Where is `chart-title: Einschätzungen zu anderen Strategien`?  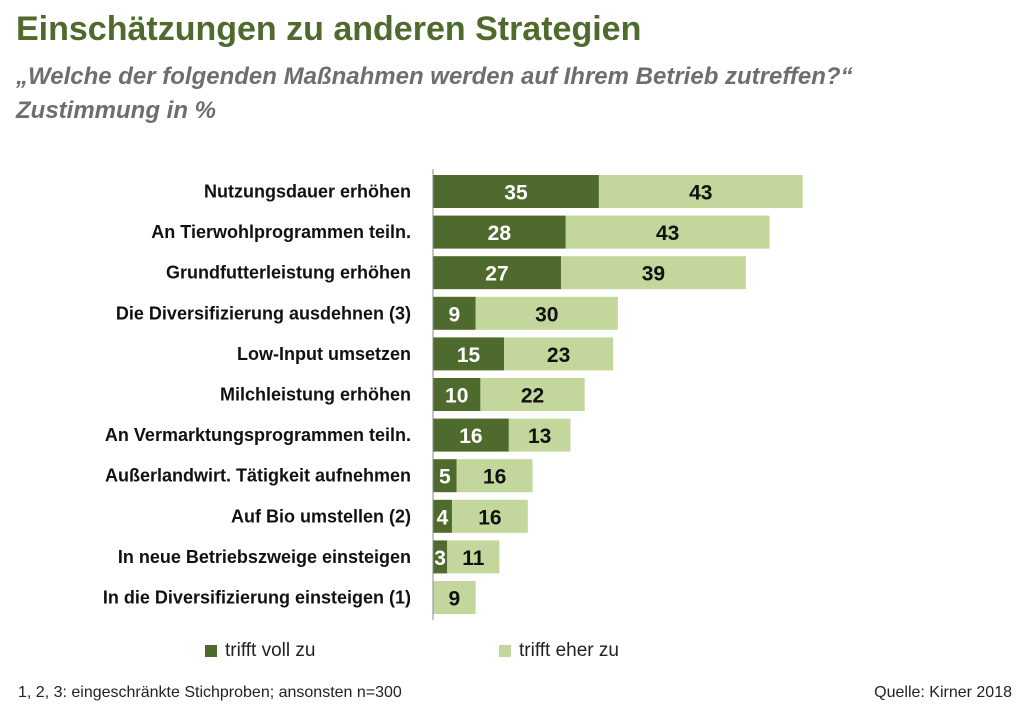
chart-title: Einschätzungen zu anderen Strategien is located at coordinates (329, 29).